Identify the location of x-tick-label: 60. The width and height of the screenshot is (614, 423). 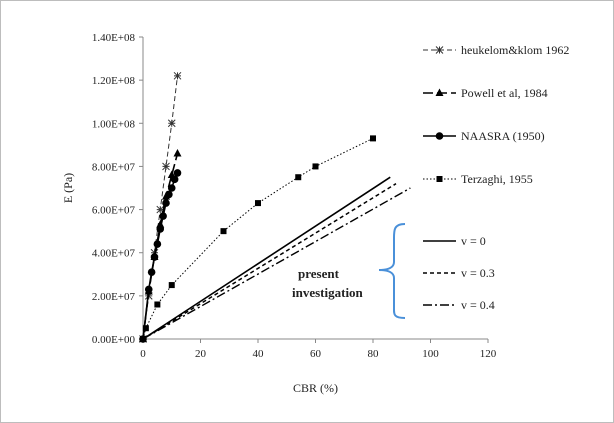
(316, 354).